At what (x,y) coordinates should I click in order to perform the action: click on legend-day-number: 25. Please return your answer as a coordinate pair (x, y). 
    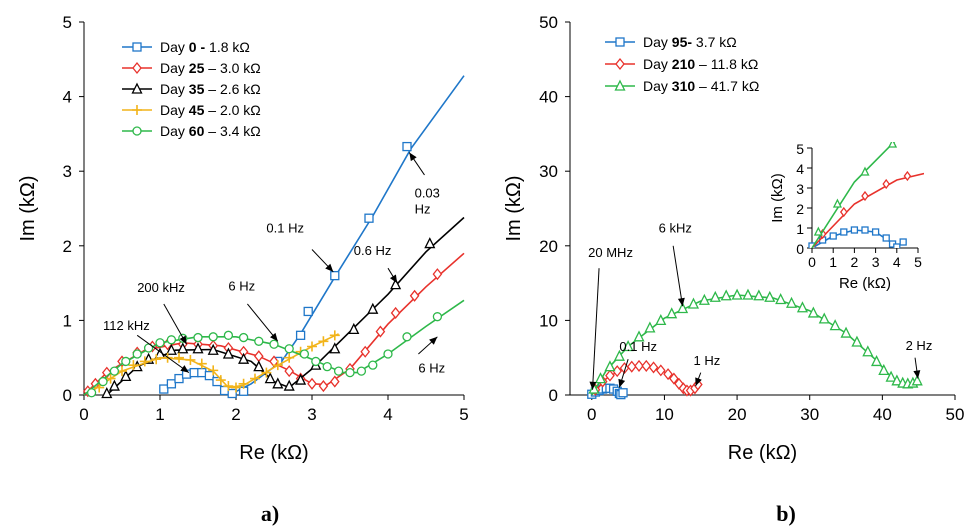
    Looking at the image, I should click on (197, 68).